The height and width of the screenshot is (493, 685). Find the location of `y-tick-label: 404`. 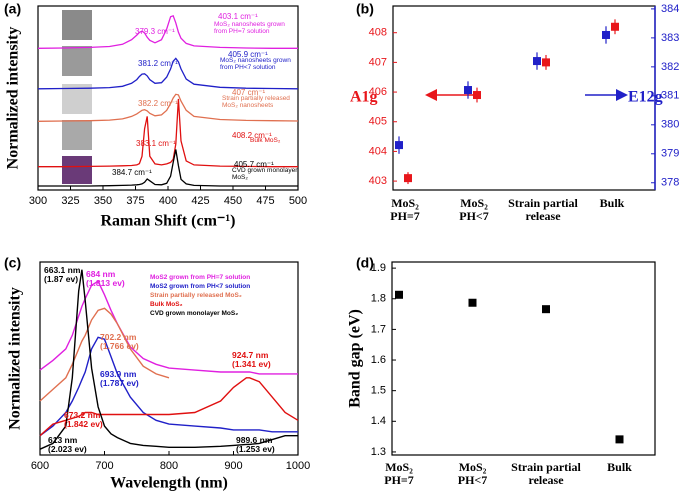

y-tick-label: 404 is located at coordinates (378, 151).